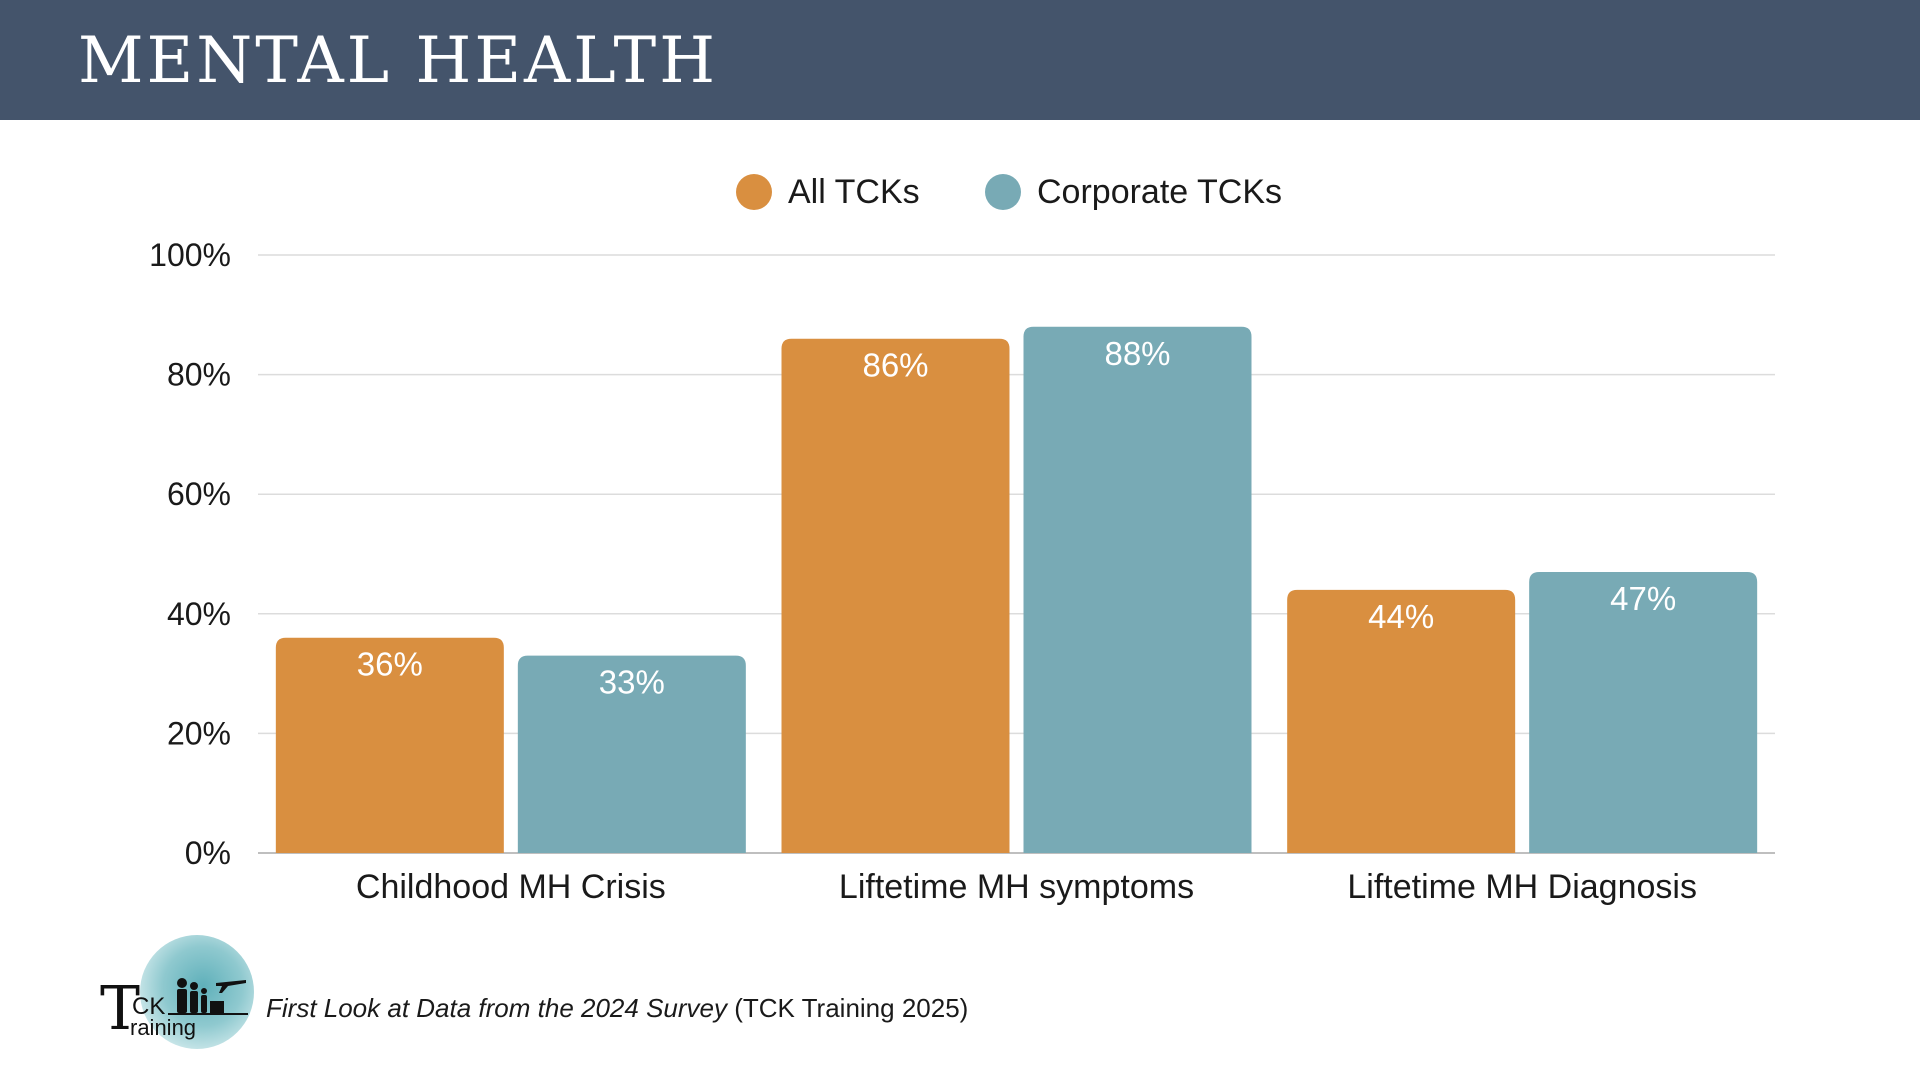  What do you see at coordinates (632, 682) in the screenshot?
I see `bar-value-label: 33%` at bounding box center [632, 682].